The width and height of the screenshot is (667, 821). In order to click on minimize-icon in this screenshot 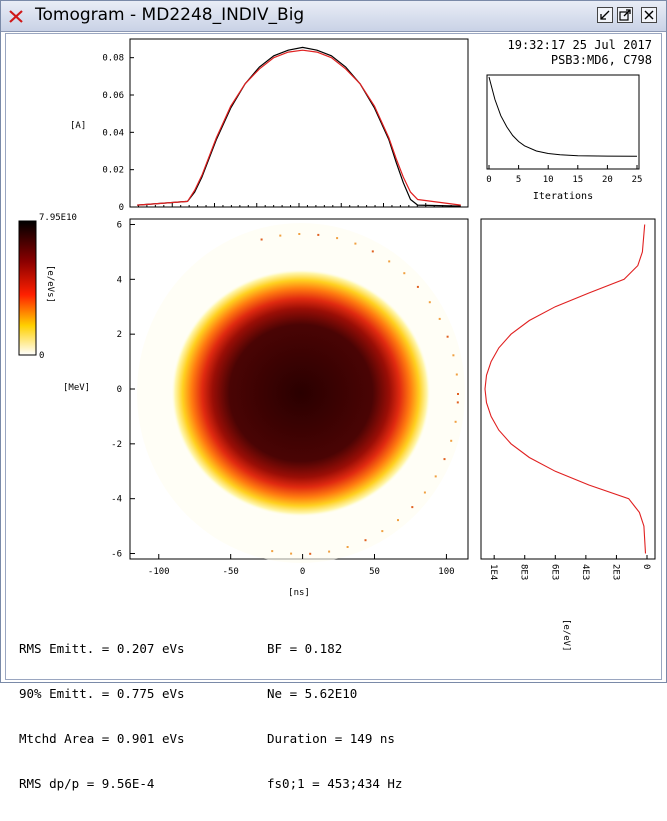, I will do `click(605, 15)`.